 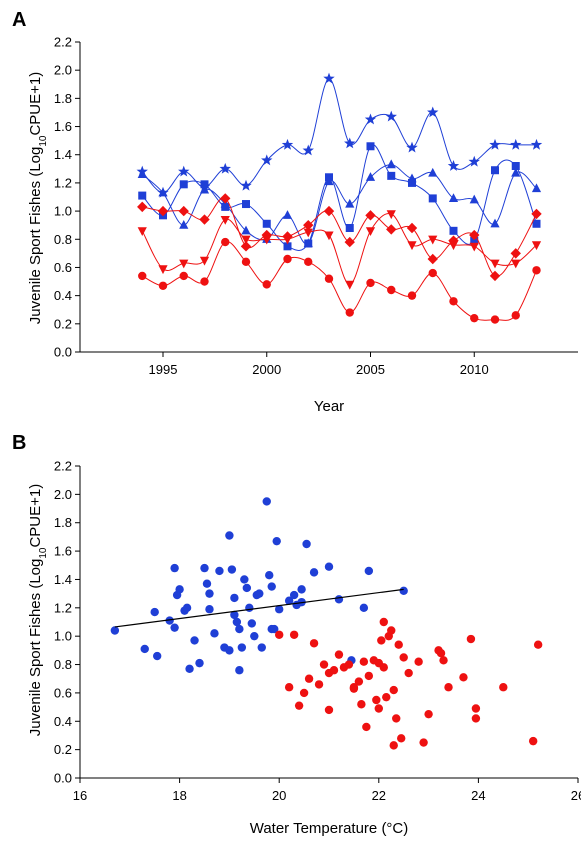 What do you see at coordinates (38, 198) in the screenshot?
I see `panel-a-y-axis-title: Juvenile Sport Fishes (Log10CPUE+1)` at bounding box center [38, 198].